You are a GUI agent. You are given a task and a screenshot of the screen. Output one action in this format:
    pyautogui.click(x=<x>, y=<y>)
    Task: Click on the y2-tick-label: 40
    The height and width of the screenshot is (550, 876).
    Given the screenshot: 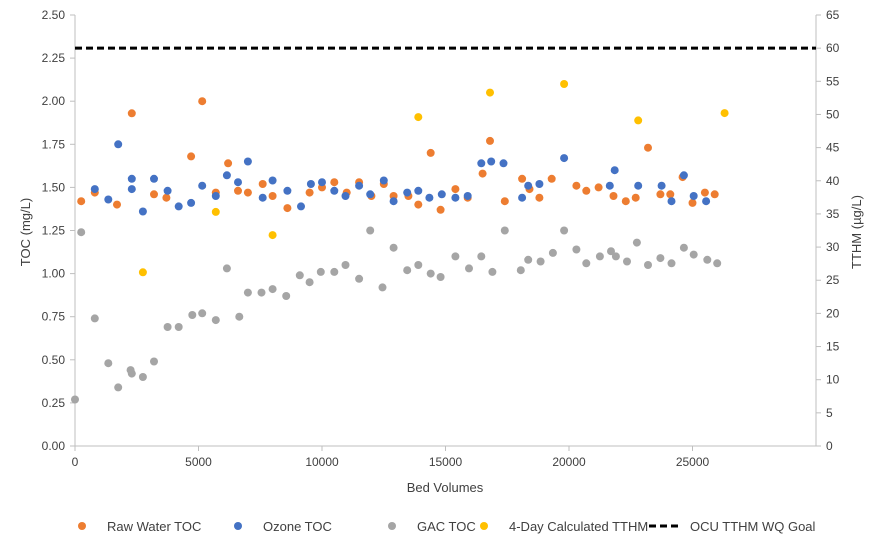 What is the action you would take?
    pyautogui.click(x=833, y=181)
    